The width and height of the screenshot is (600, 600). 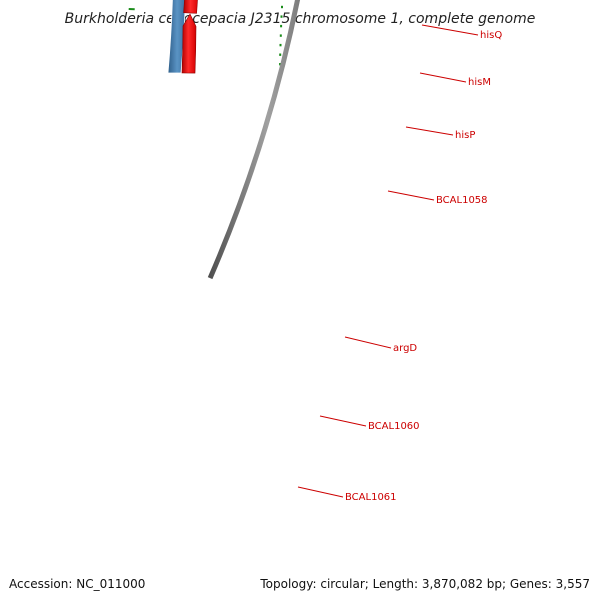 I want to click on gene-label: BCAL1060, so click(x=394, y=426).